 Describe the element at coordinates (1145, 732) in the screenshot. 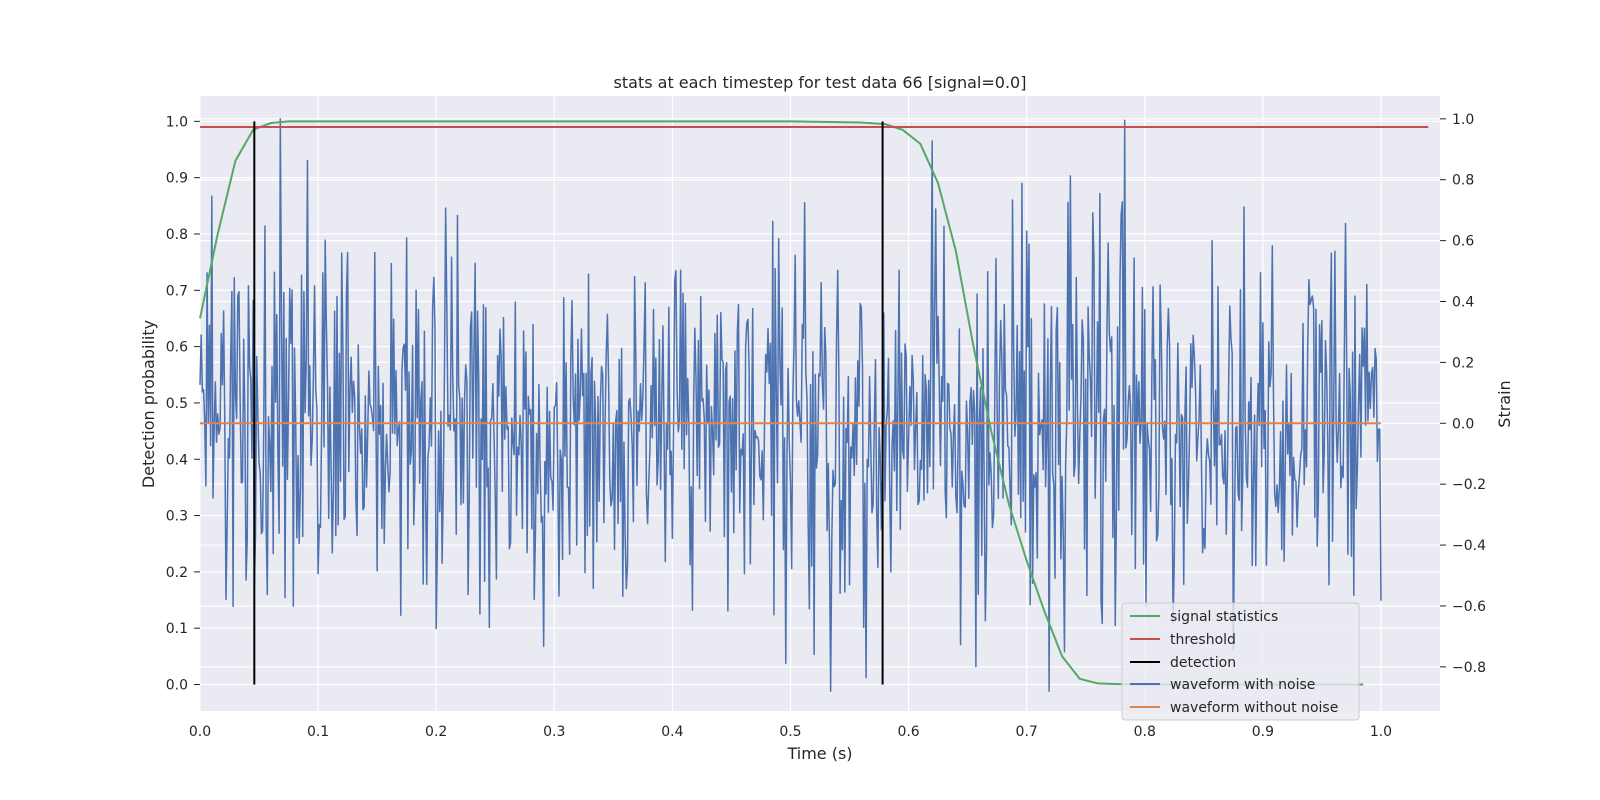

I see `x-tick-label: 0.8` at that location.